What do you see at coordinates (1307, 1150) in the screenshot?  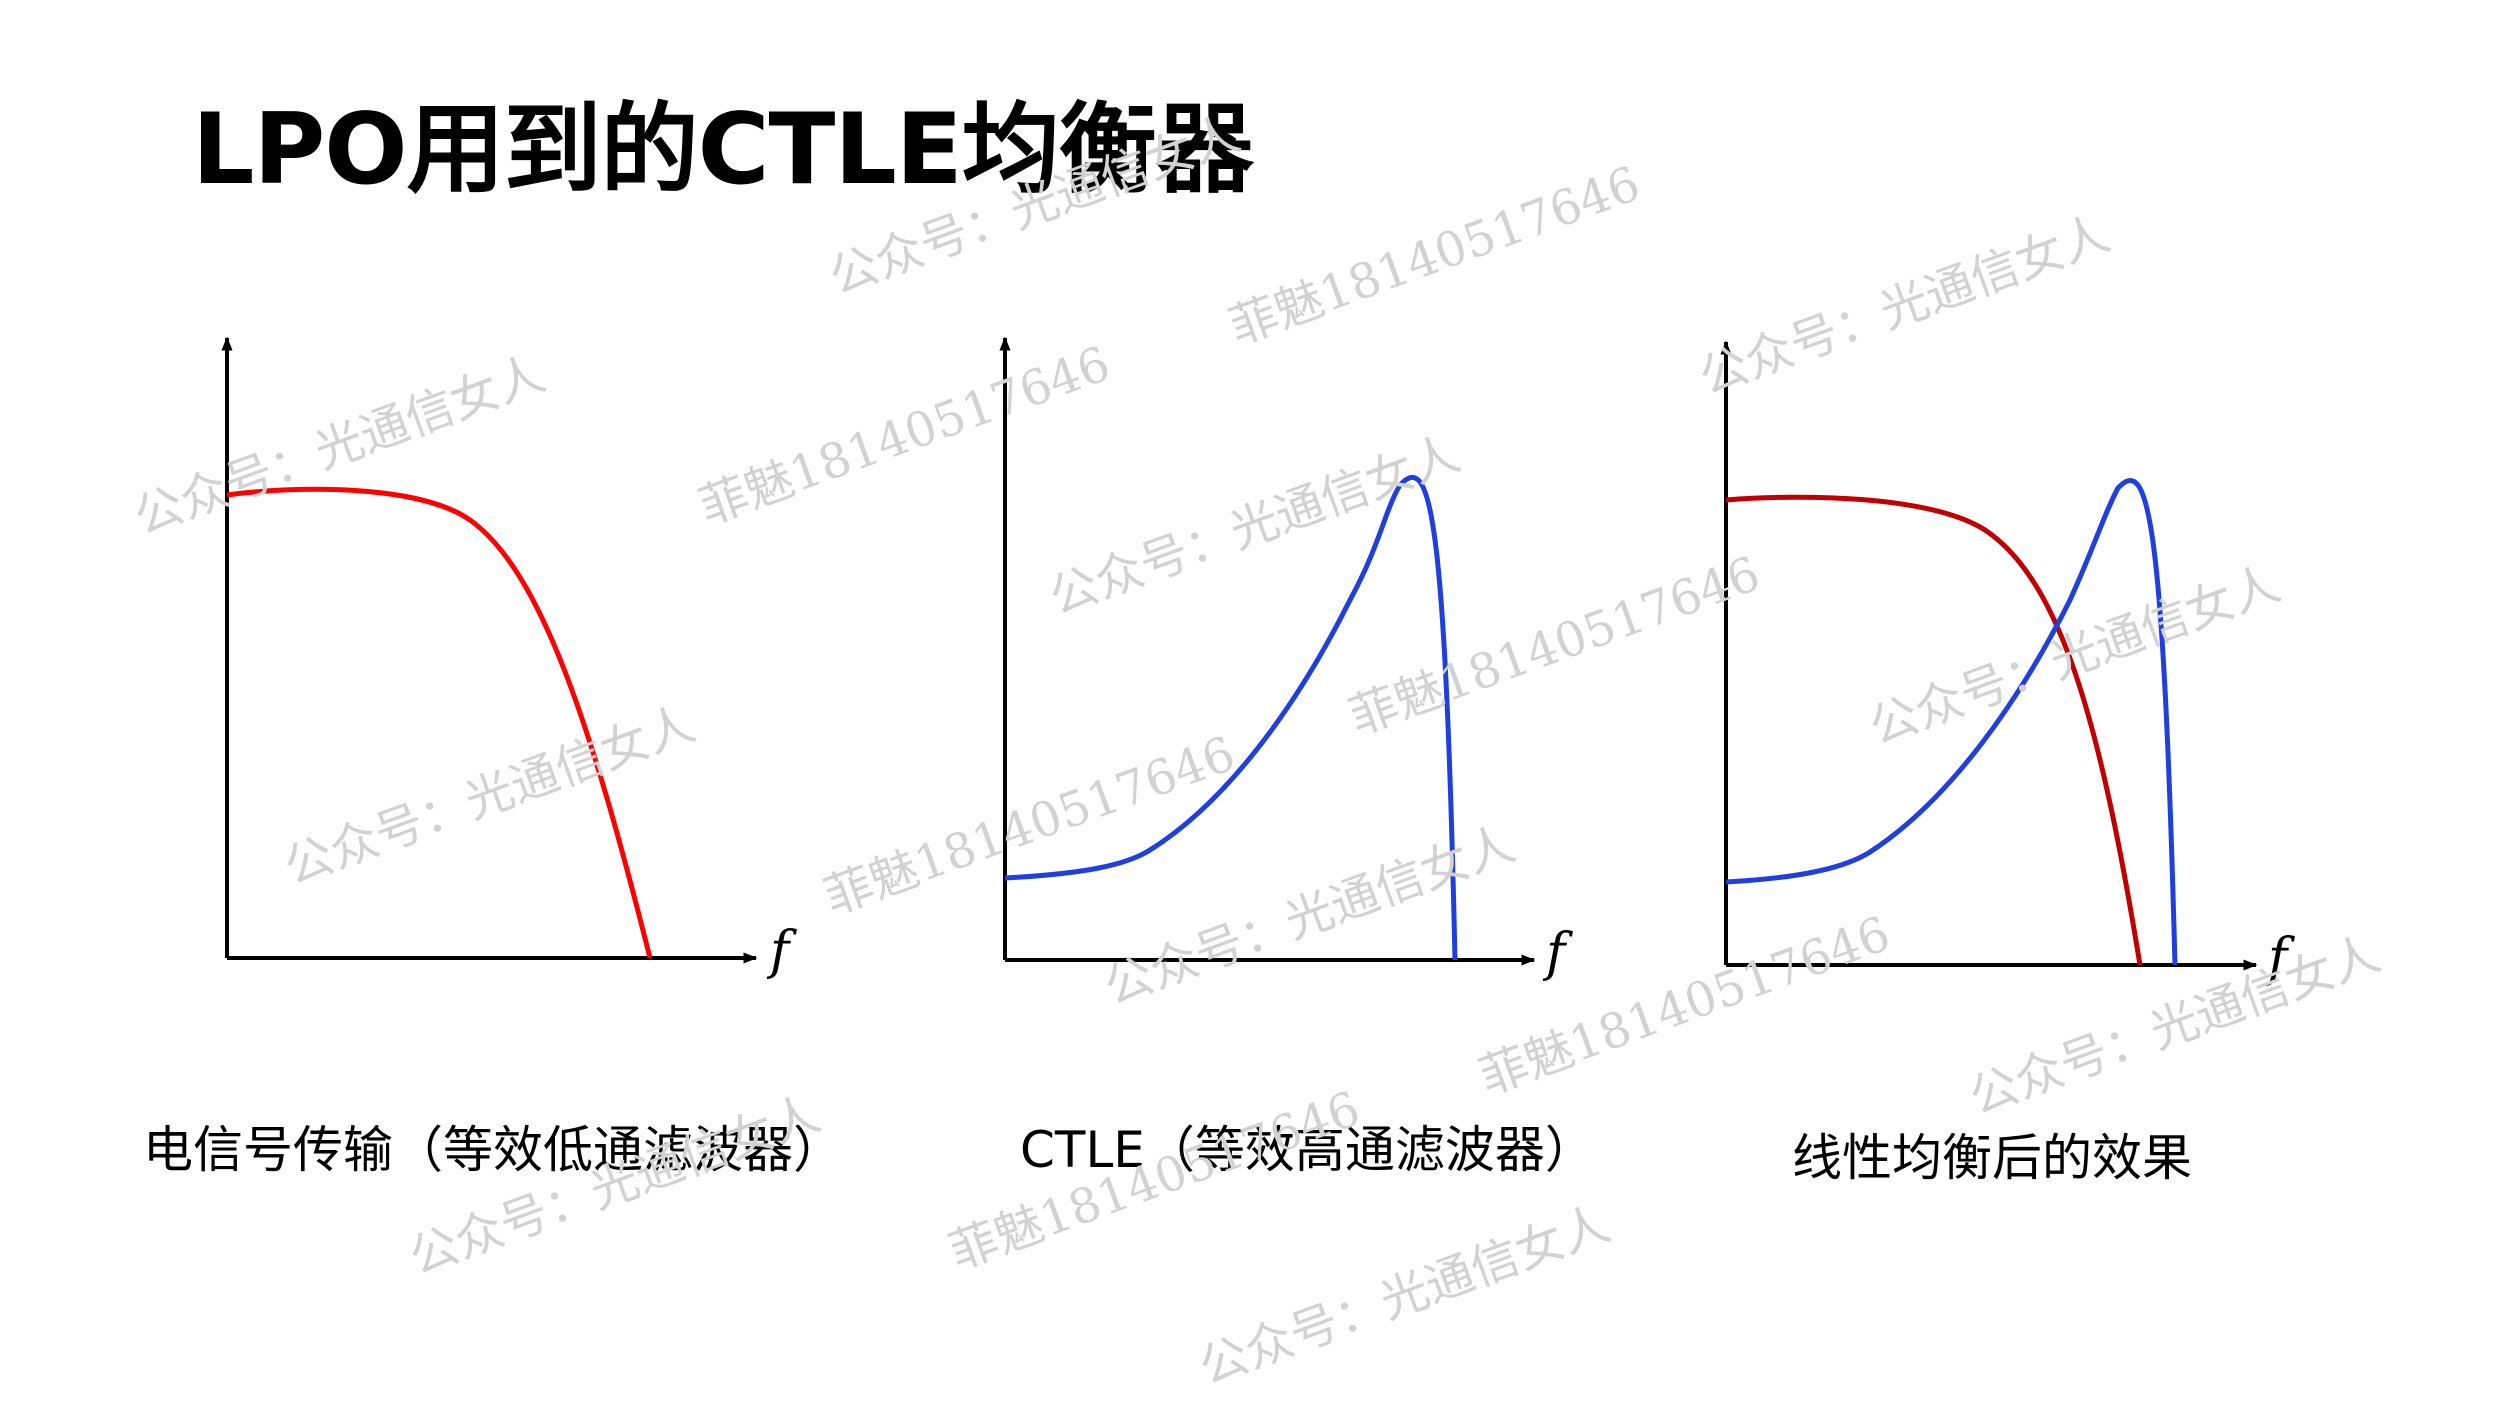 I see `caption-ctle: CTLE（等效高通滤波器）` at bounding box center [1307, 1150].